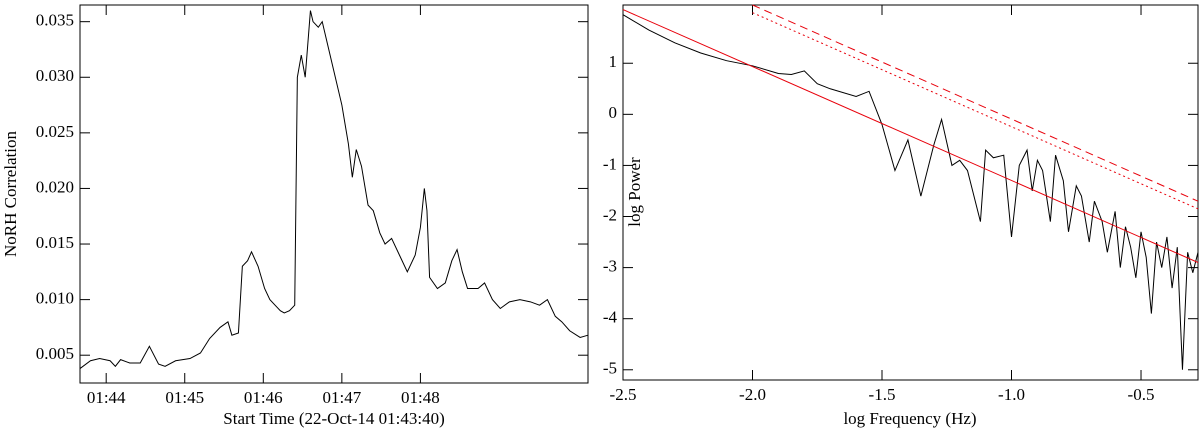  What do you see at coordinates (909, 418) in the screenshot?
I see `x-axis-label: log Frequency (Hz)` at bounding box center [909, 418].